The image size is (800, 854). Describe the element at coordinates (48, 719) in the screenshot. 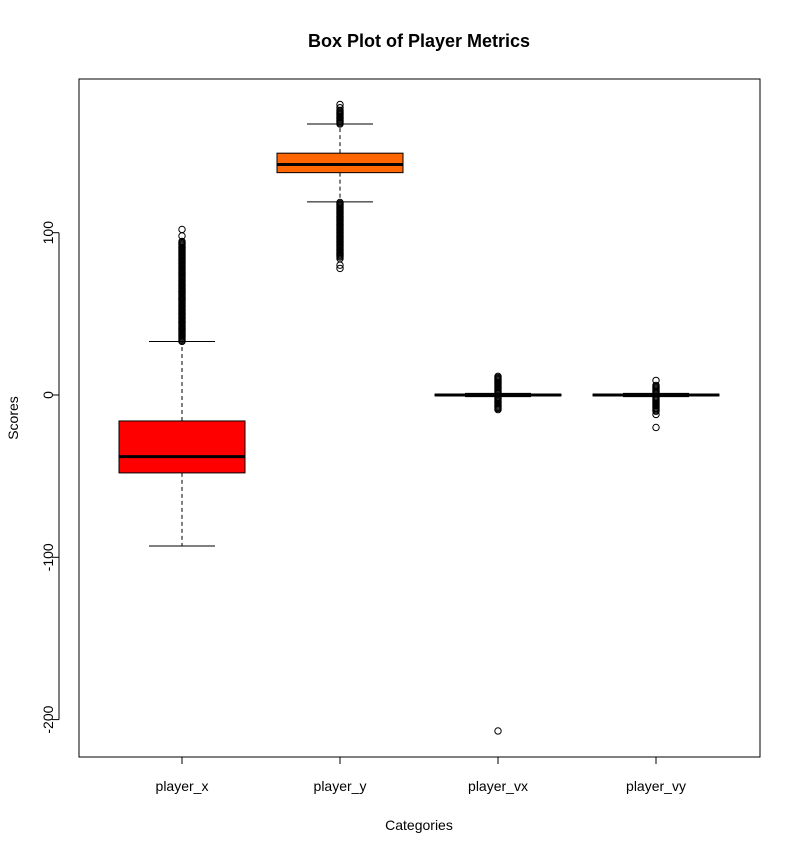

I see `y-tick-label: -200` at that location.